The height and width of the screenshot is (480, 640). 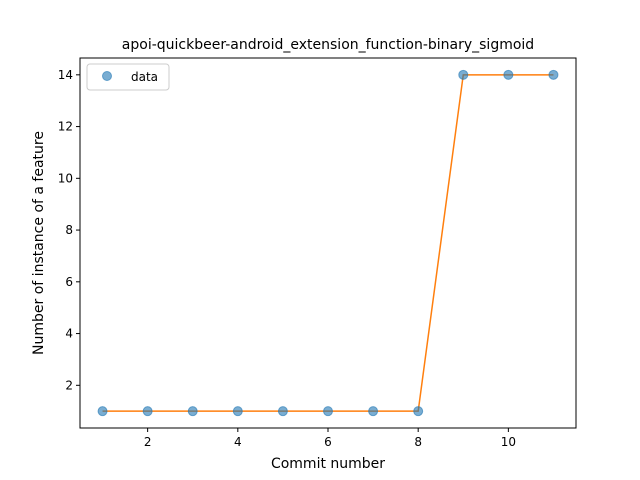 I want to click on y-tick-label: 14, so click(x=65, y=75).